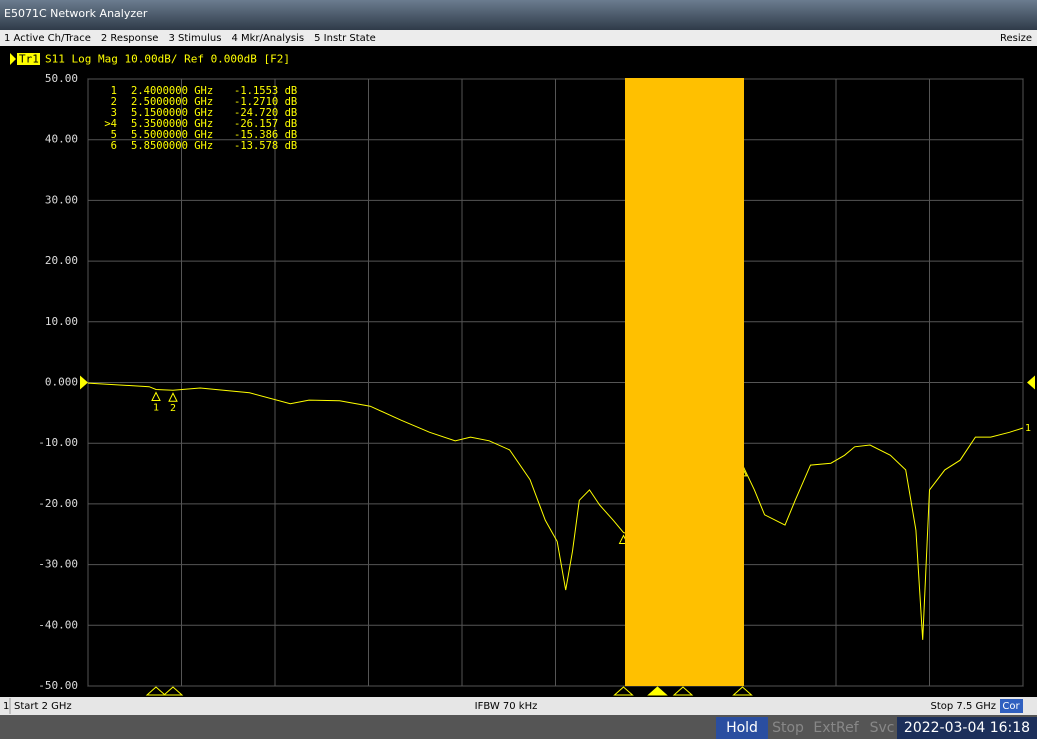 Image resolution: width=1037 pixels, height=739 pixels. I want to click on menu-item: 2 Response, so click(130, 38).